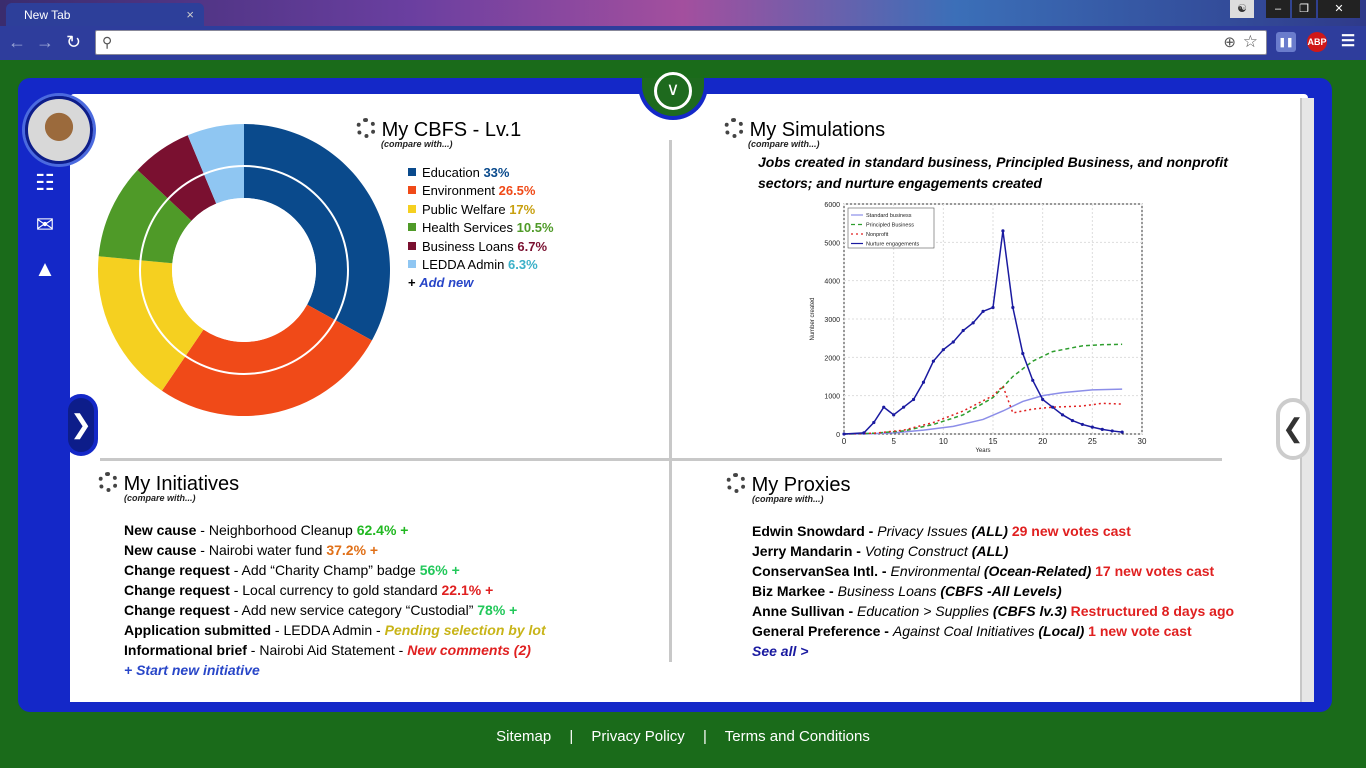 This screenshot has width=1366, height=768. I want to click on reload-icon: ↻, so click(74, 42).